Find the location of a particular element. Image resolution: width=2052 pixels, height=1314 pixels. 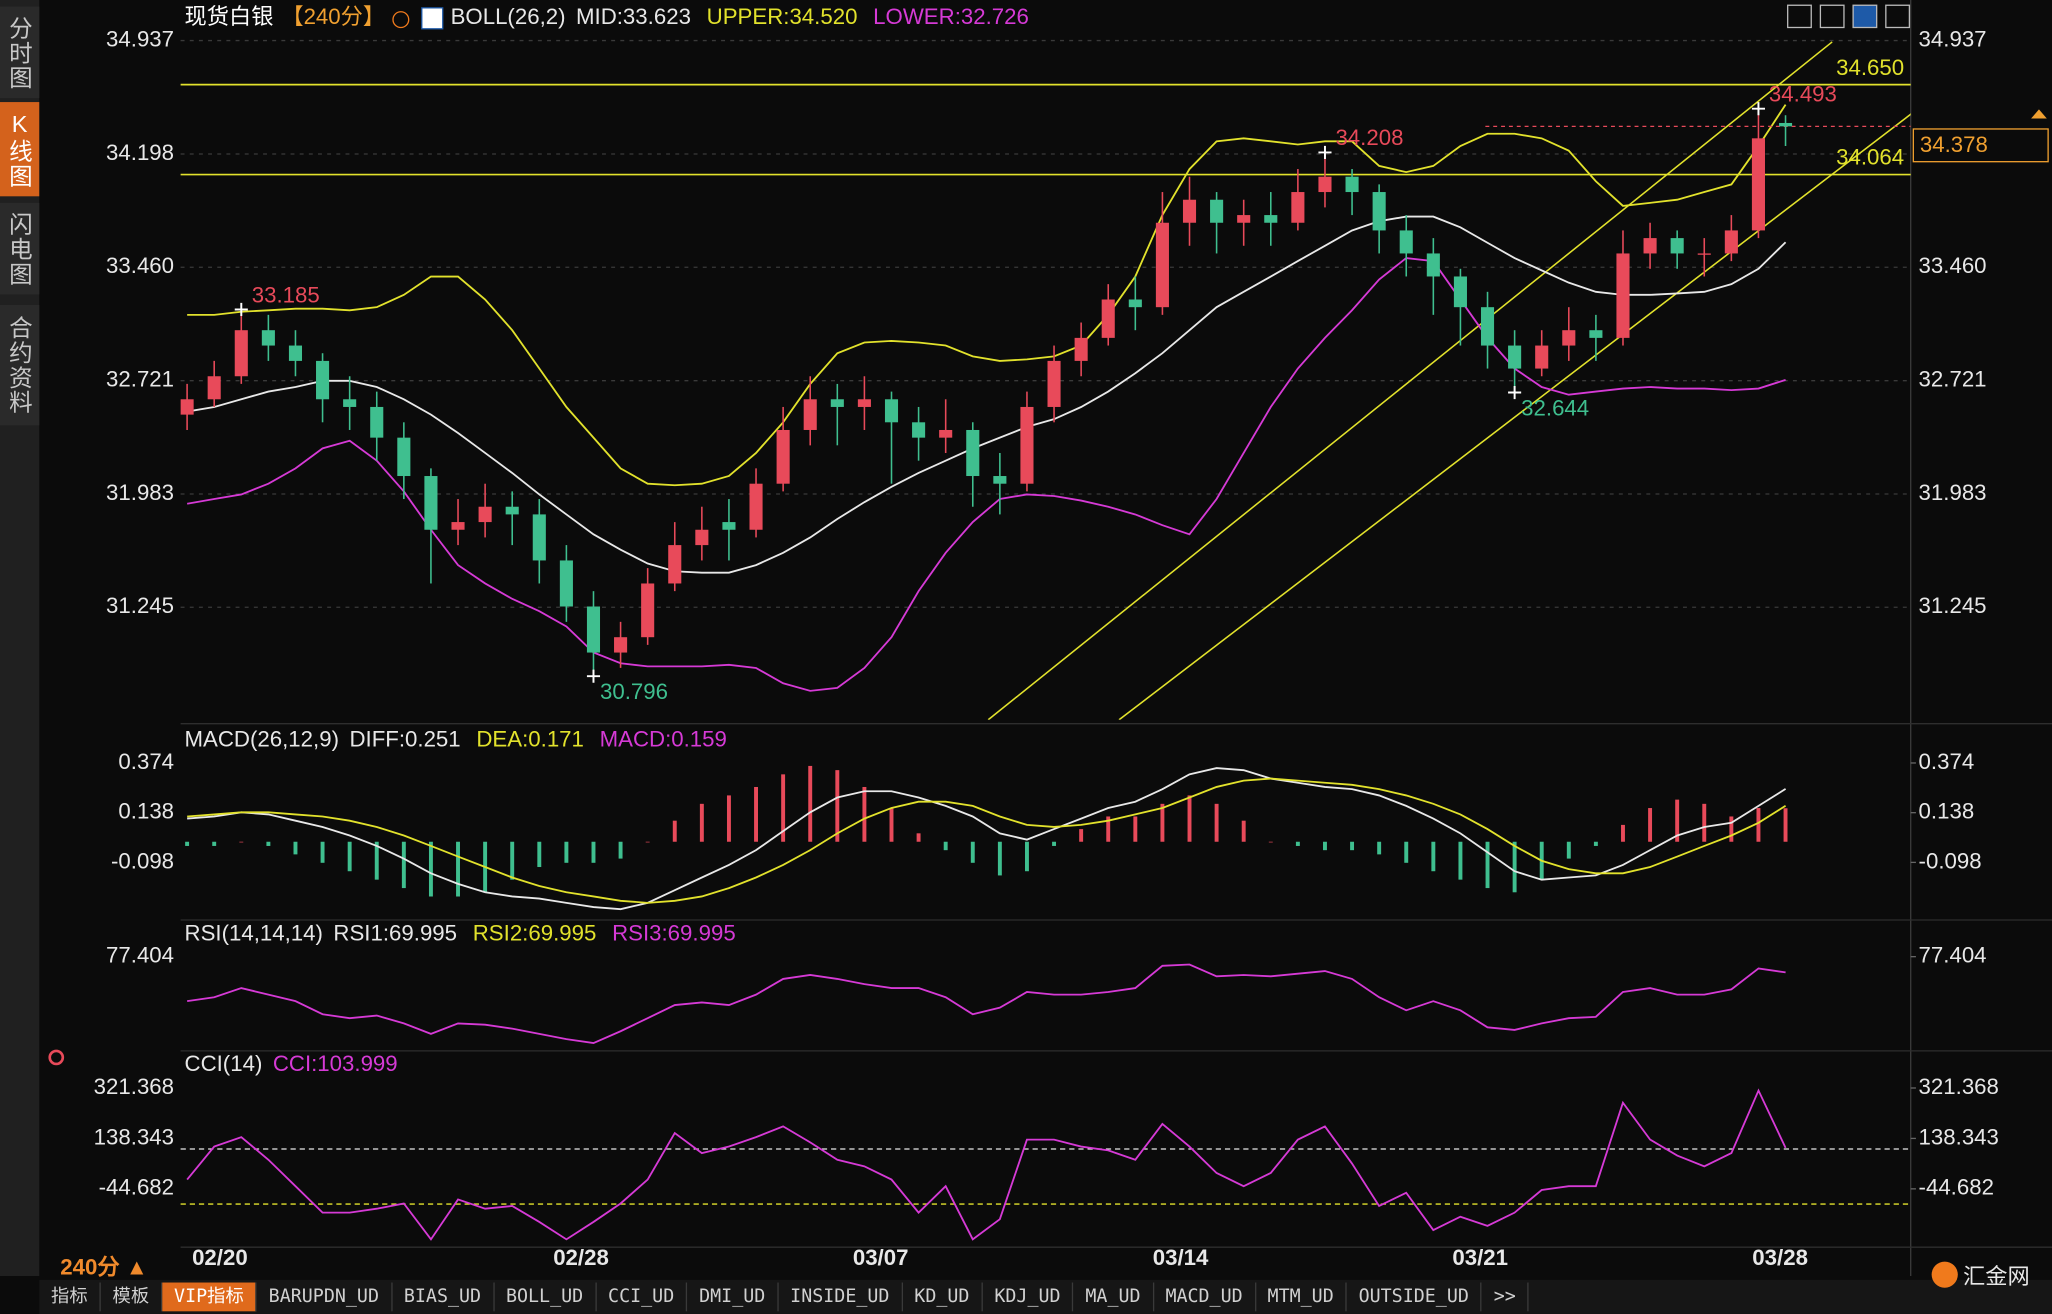

y-tick-label: -0.098 is located at coordinates (1950, 860).